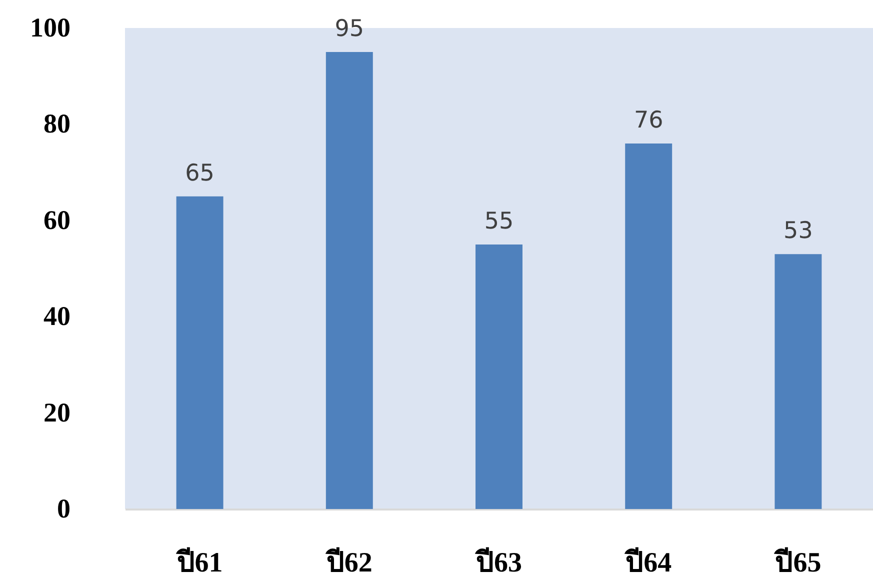 The width and height of the screenshot is (873, 584). Describe the element at coordinates (57, 412) in the screenshot. I see `y-tick-label: 20` at that location.